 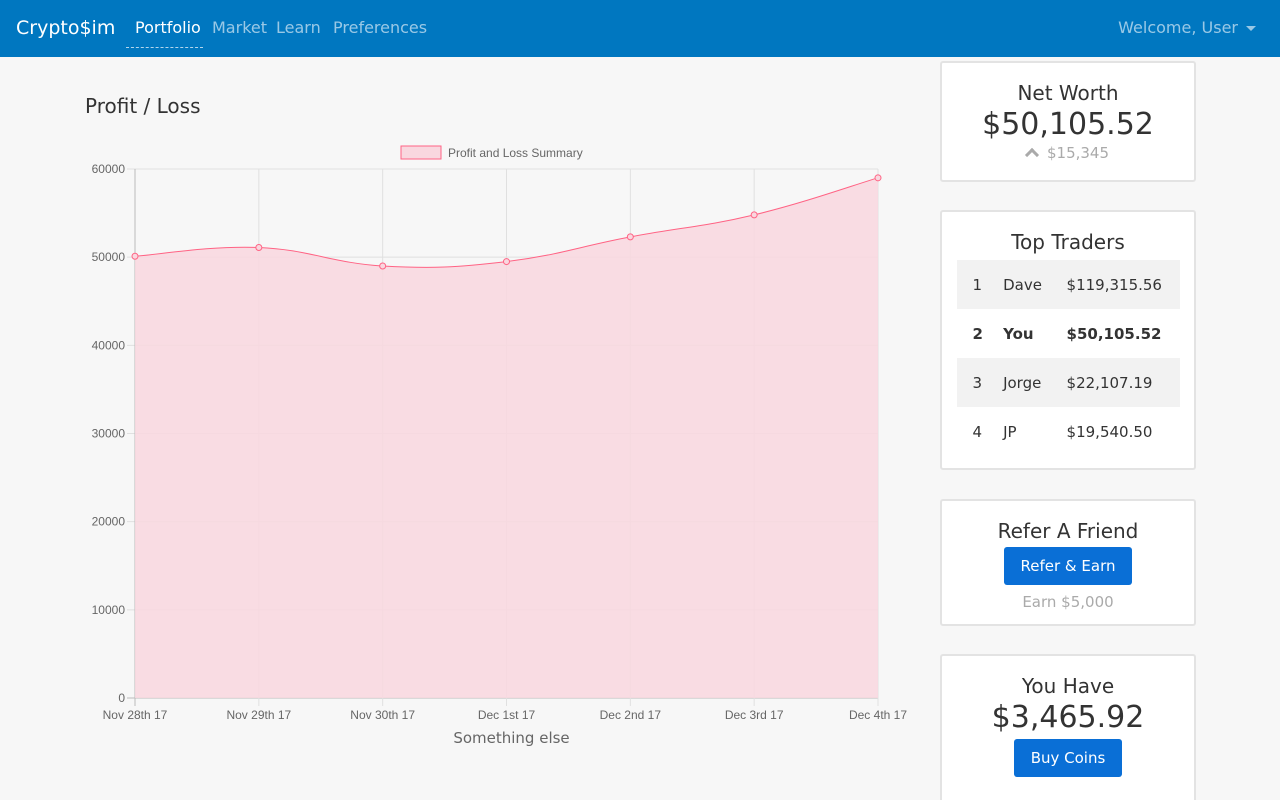 I want to click on you-have-title: You Have, so click(x=1068, y=686).